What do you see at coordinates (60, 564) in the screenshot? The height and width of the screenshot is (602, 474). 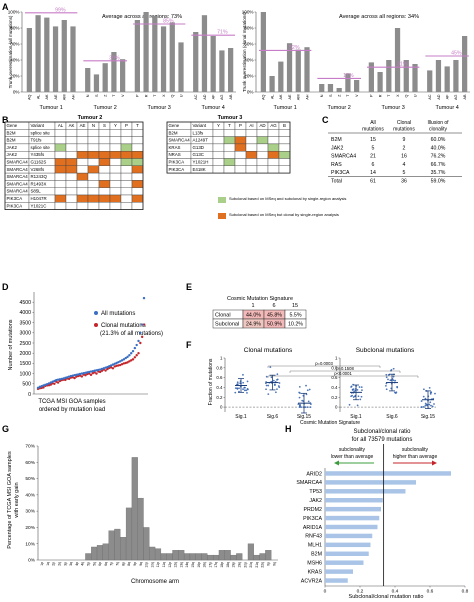 I see `g-category-label: 2q` at bounding box center [60, 564].